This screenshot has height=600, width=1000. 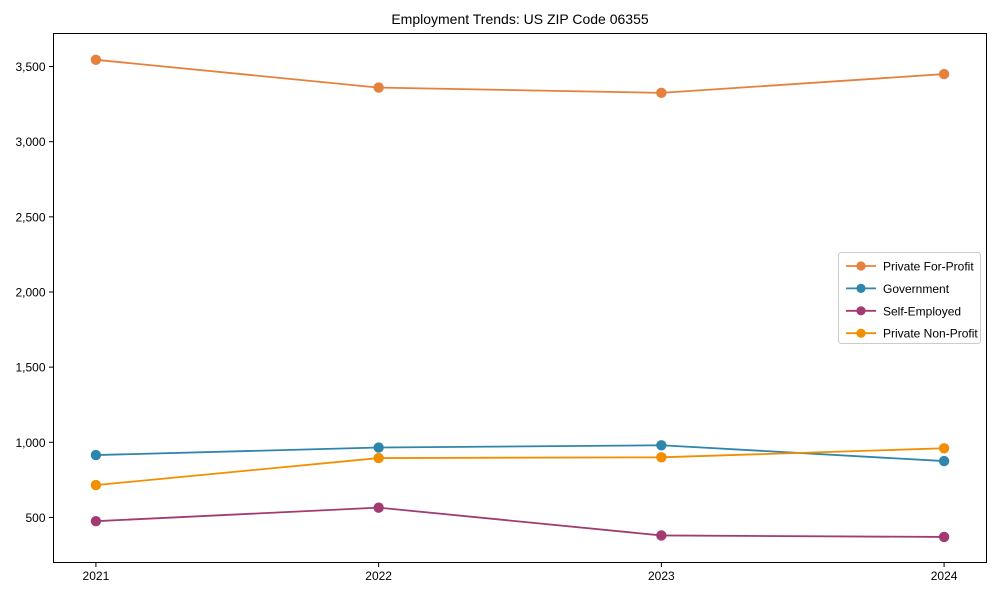 I want to click on y-tick-label: 2,500, so click(x=30, y=217).